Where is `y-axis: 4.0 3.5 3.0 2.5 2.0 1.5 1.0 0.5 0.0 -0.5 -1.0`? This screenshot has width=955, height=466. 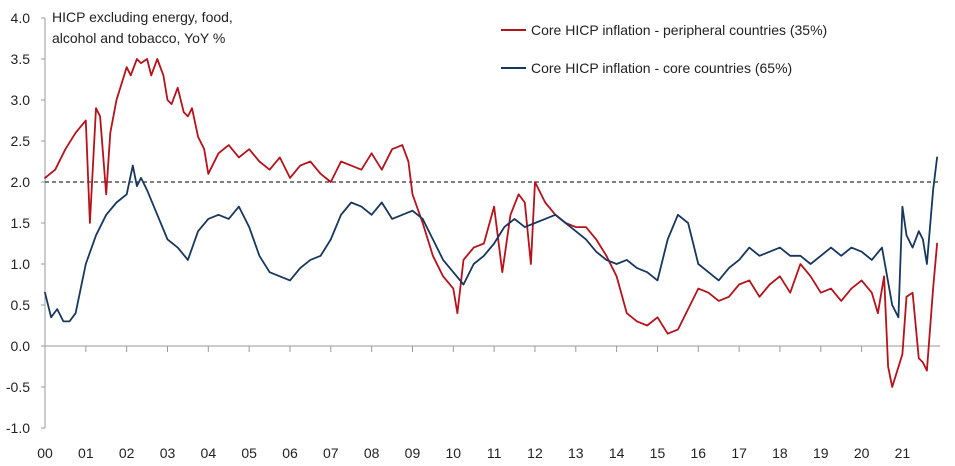 y-axis: 4.0 3.5 3.0 2.5 2.0 1.5 1.0 0.5 0.0 -0.5 -1.0 is located at coordinates (26, 223).